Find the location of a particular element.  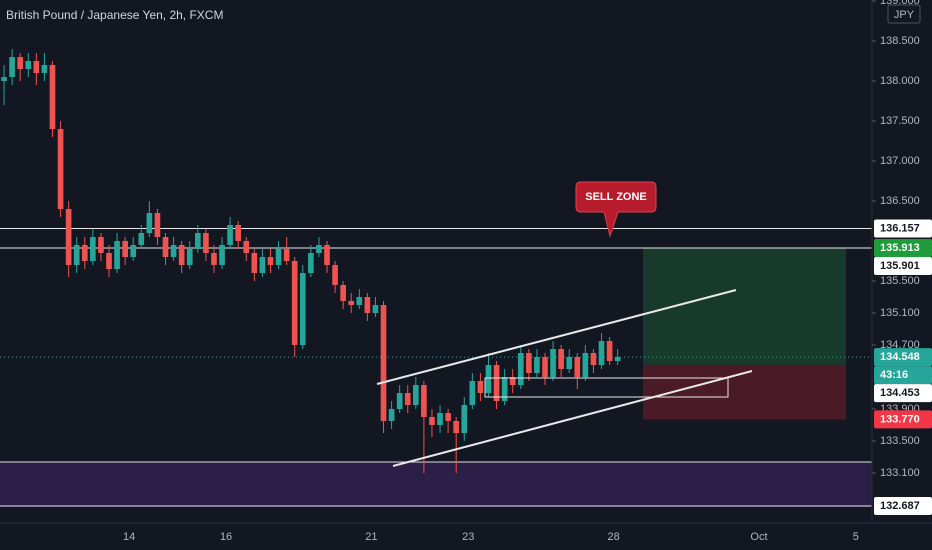

x-tick-label: 28 is located at coordinates (614, 537).